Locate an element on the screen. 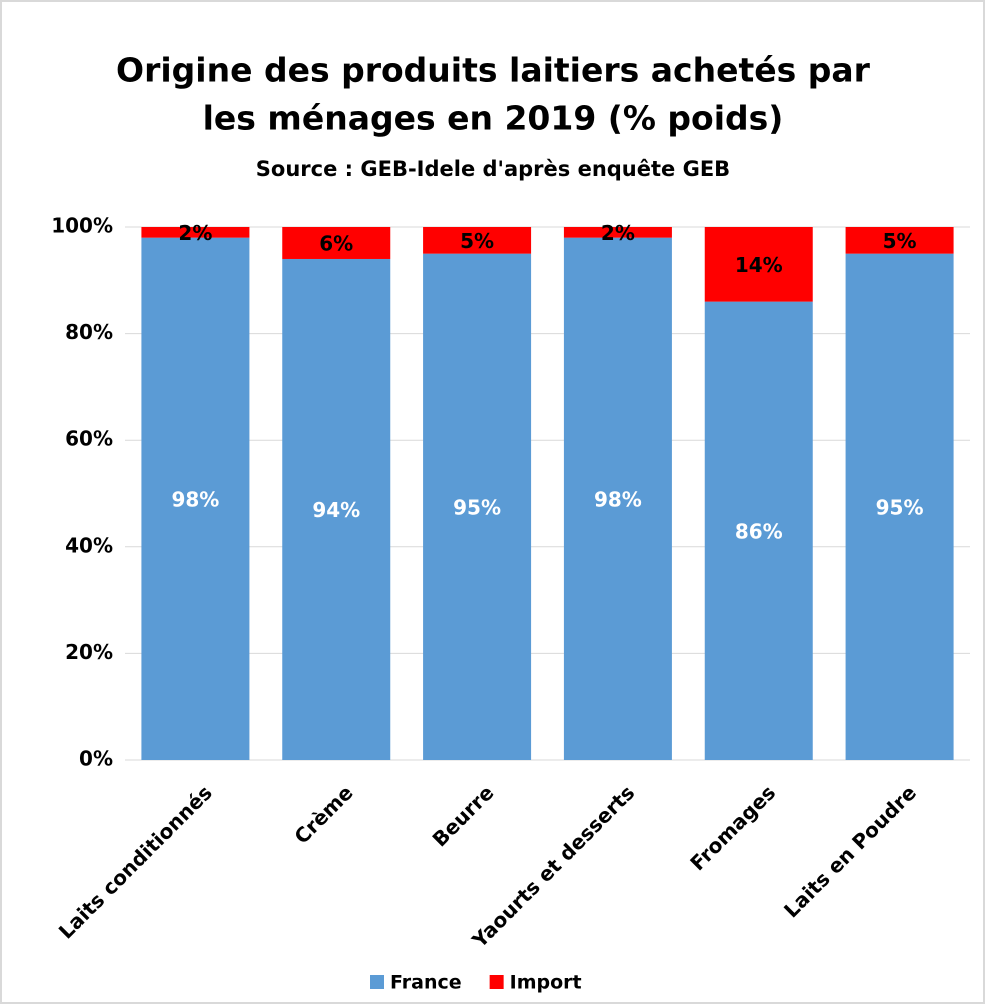  y-tick-label: 40% is located at coordinates (89, 545).